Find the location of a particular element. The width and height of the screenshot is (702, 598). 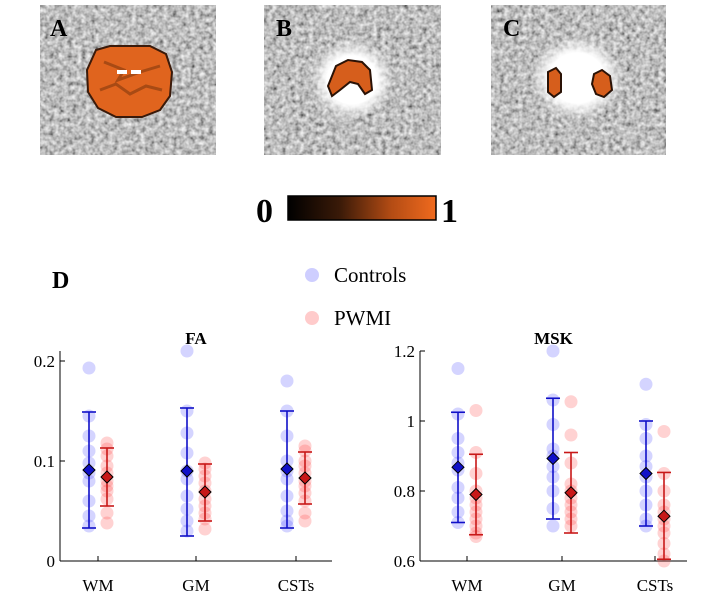

legend: Controls PWMI is located at coordinates (355, 296).